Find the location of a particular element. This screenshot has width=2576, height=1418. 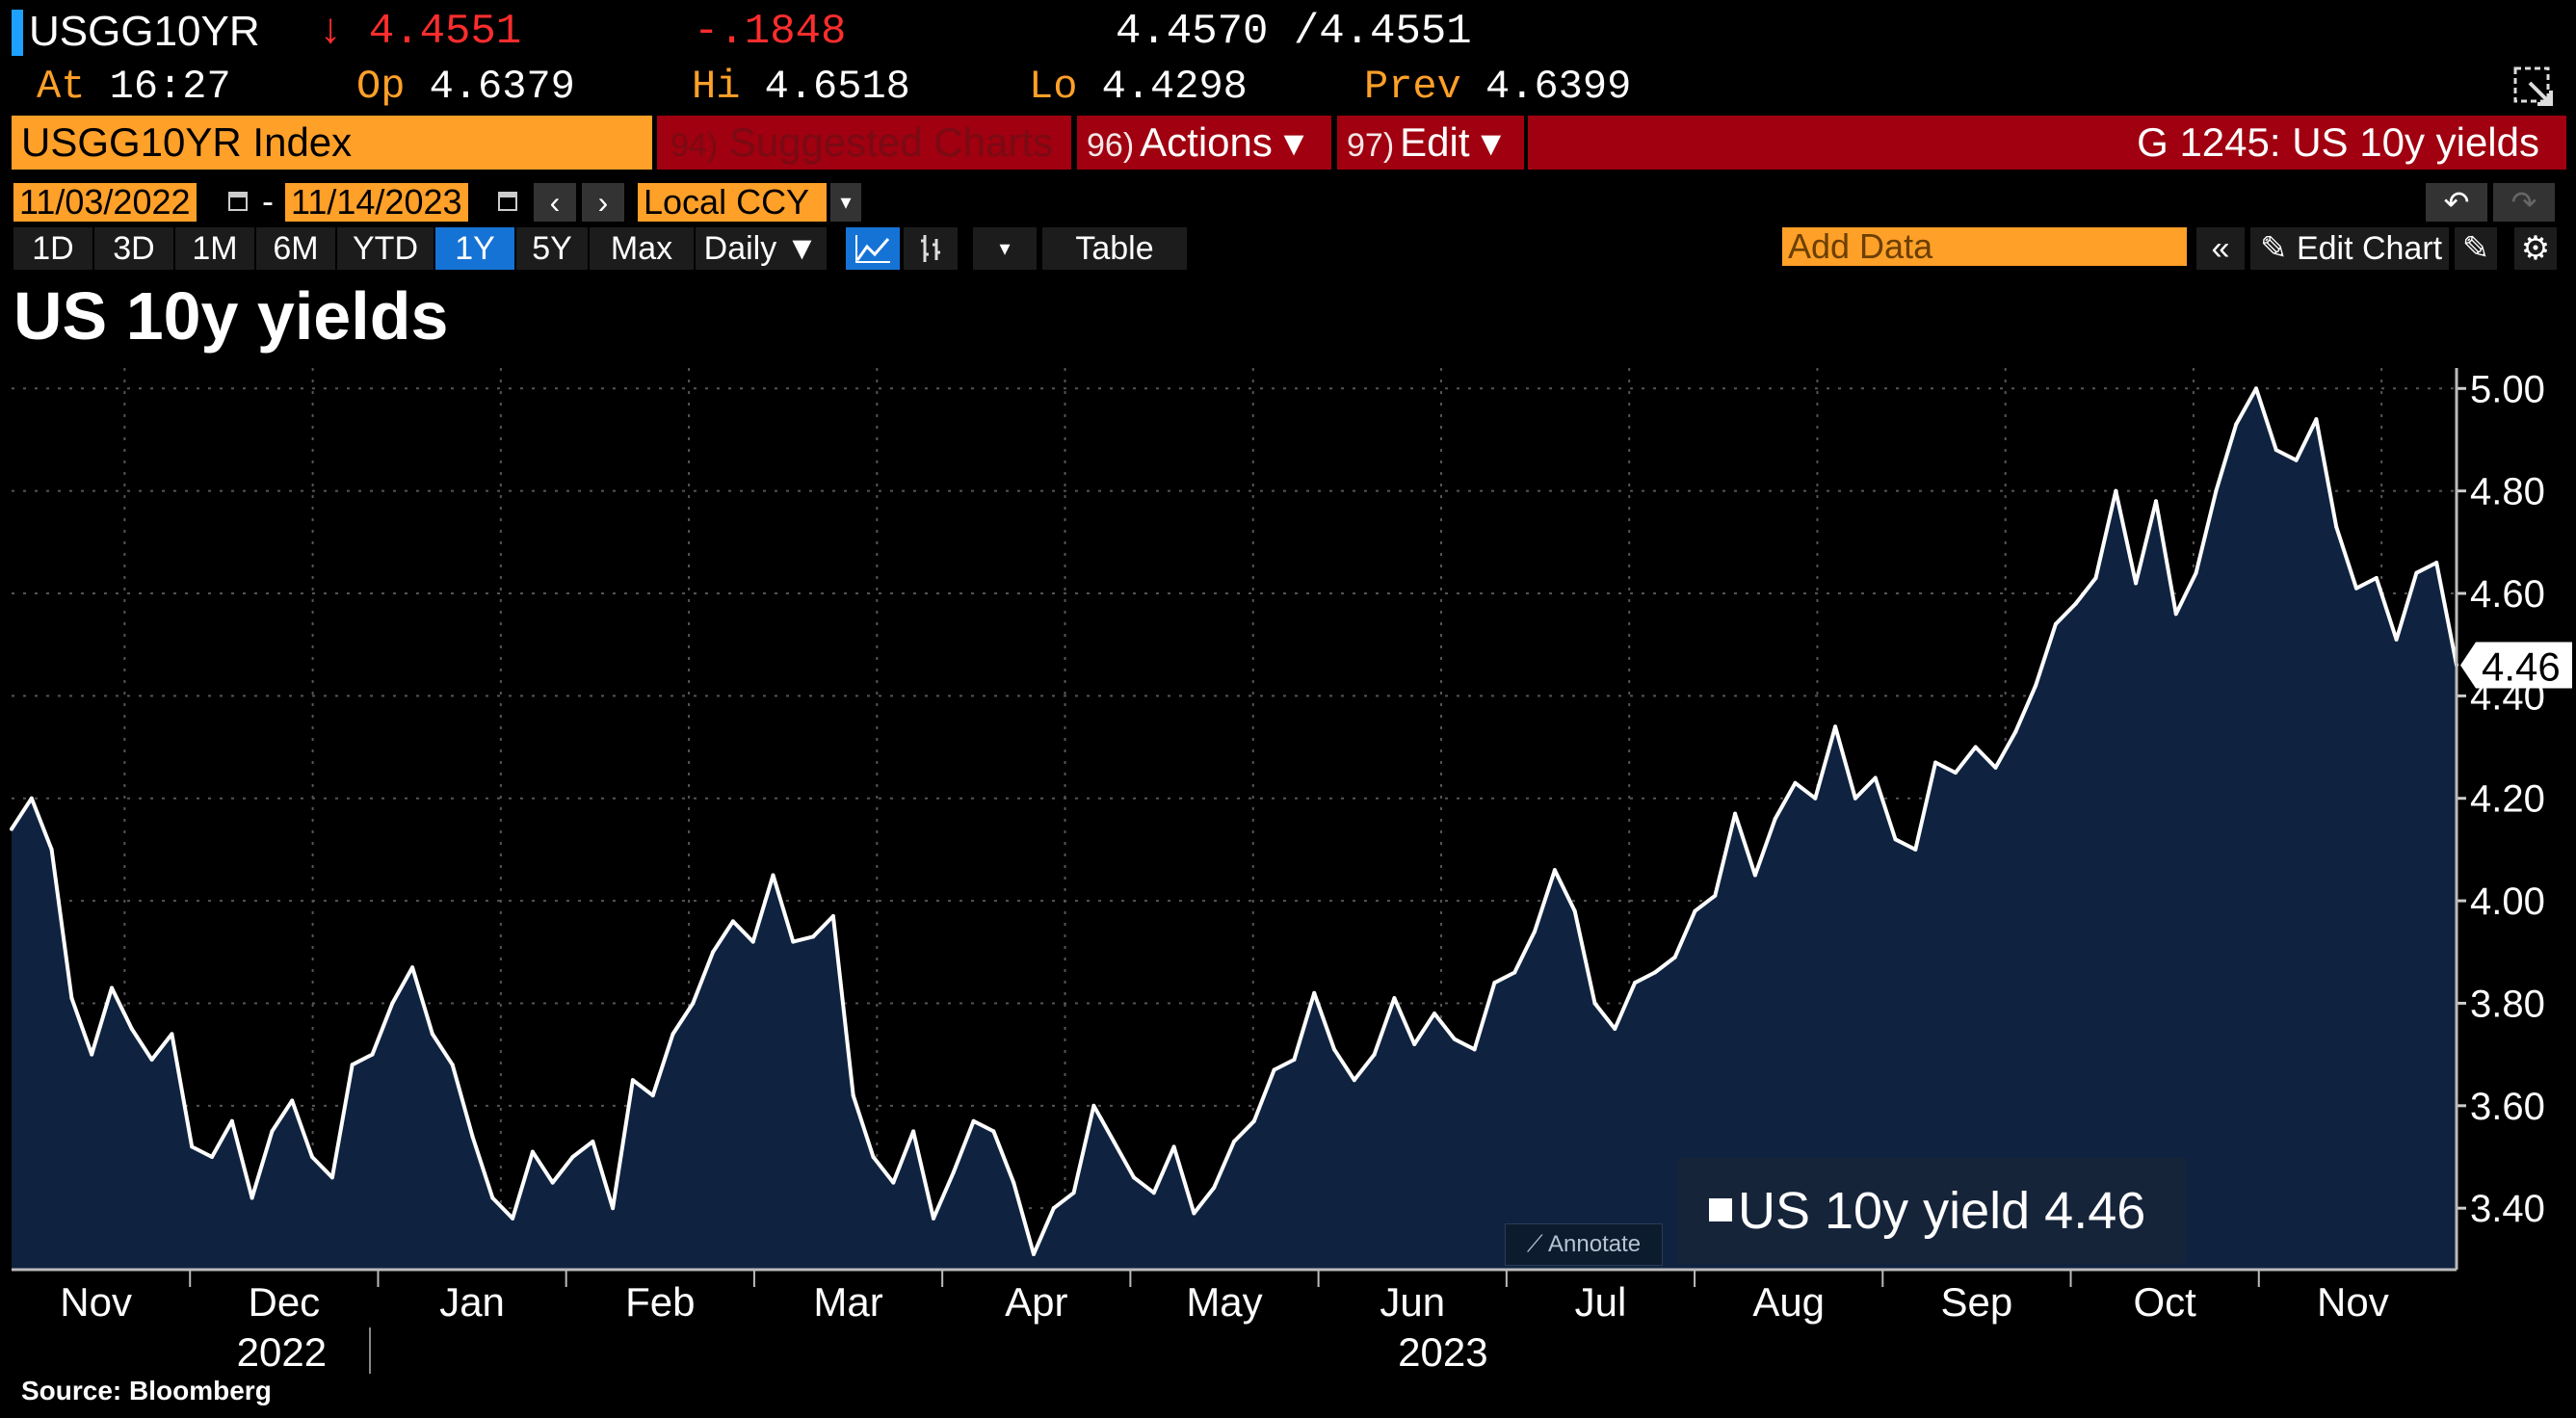

edit-chart-button: ✎ Edit Chart is located at coordinates (2349, 248).